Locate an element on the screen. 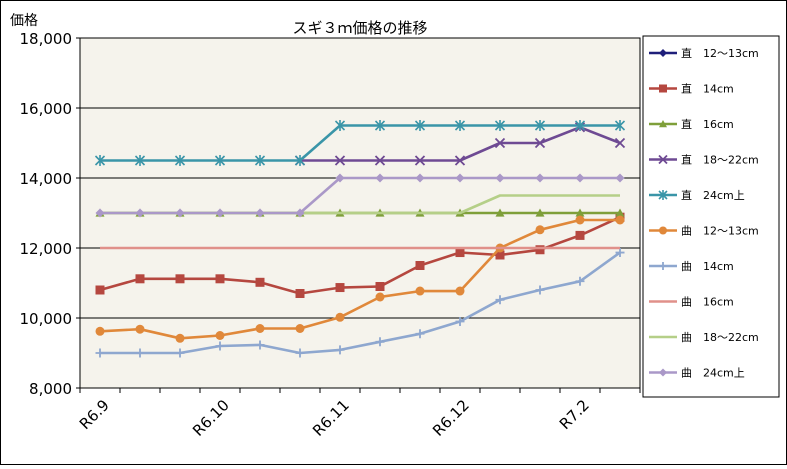 This screenshot has height=469, width=787. y-tick-label: 14,000 is located at coordinates (46, 179).